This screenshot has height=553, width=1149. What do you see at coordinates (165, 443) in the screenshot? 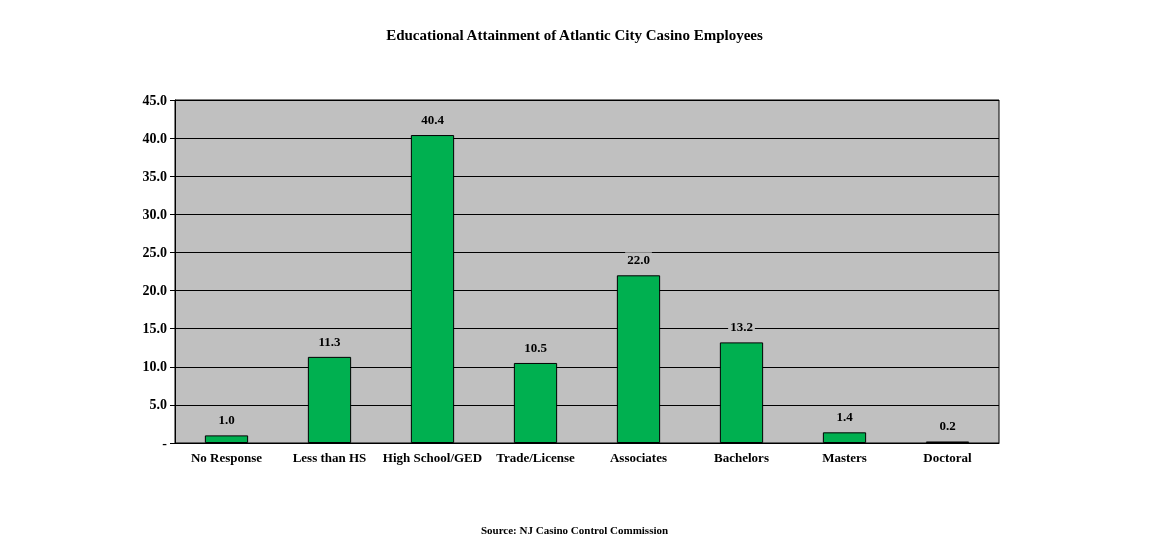
I see `y-tick-label: -` at bounding box center [165, 443].